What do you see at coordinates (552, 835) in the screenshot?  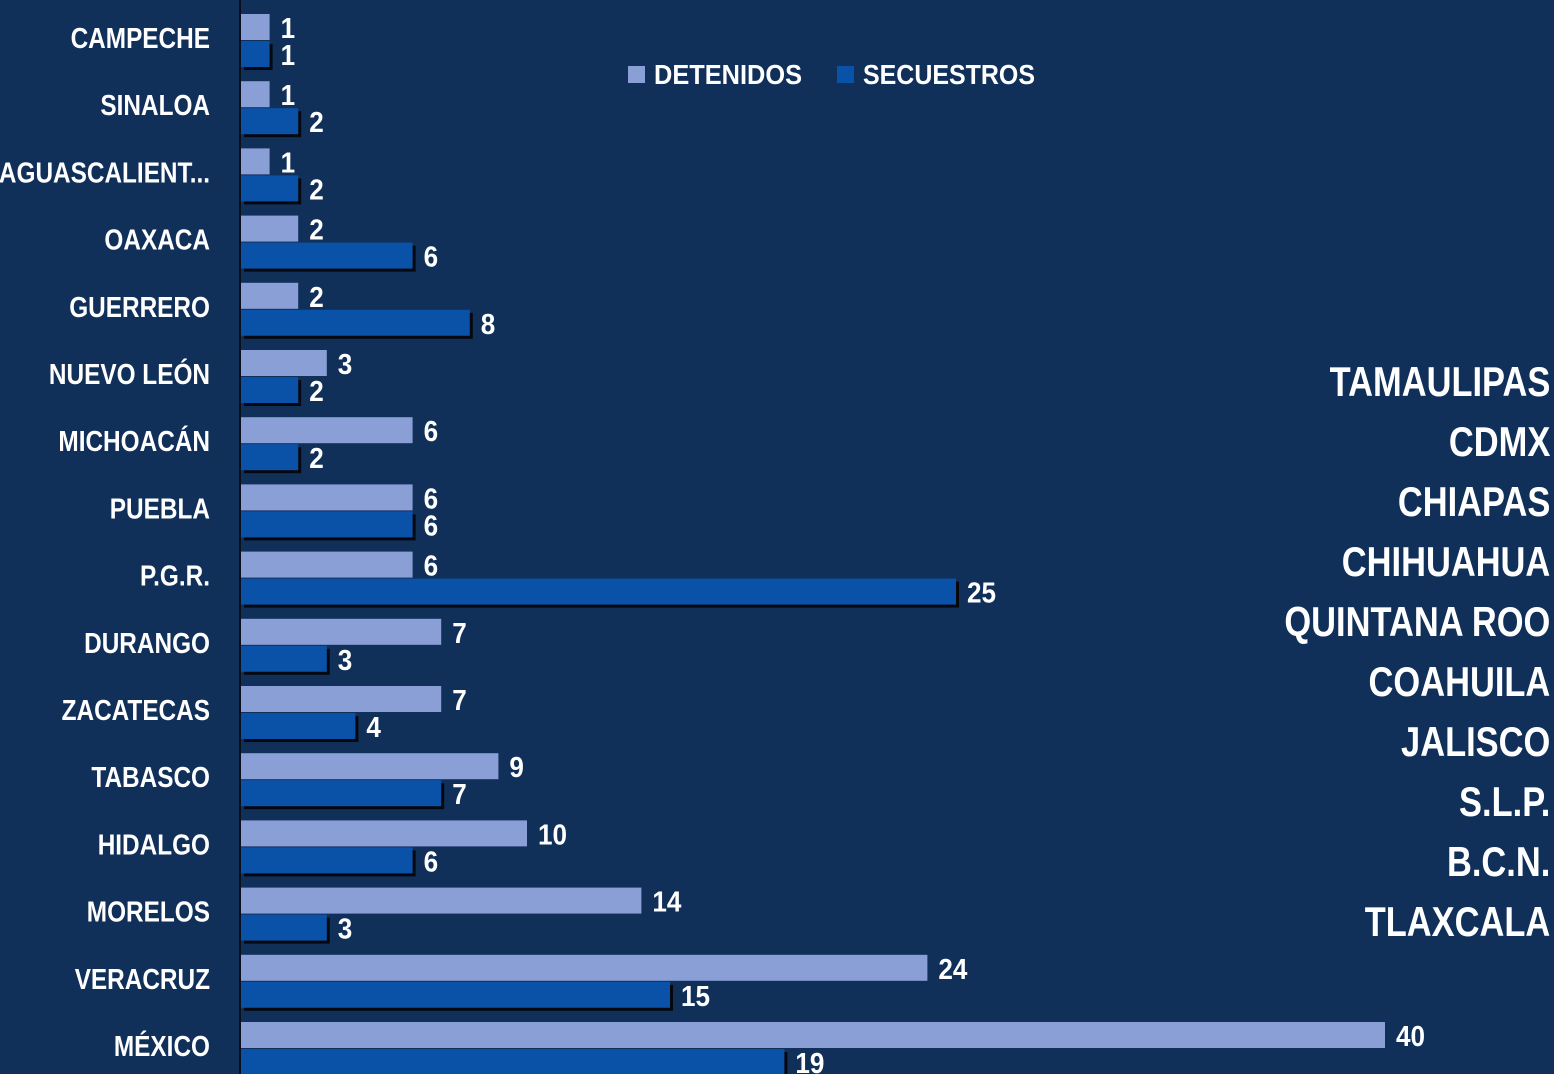 I see `value-label: 10` at bounding box center [552, 835].